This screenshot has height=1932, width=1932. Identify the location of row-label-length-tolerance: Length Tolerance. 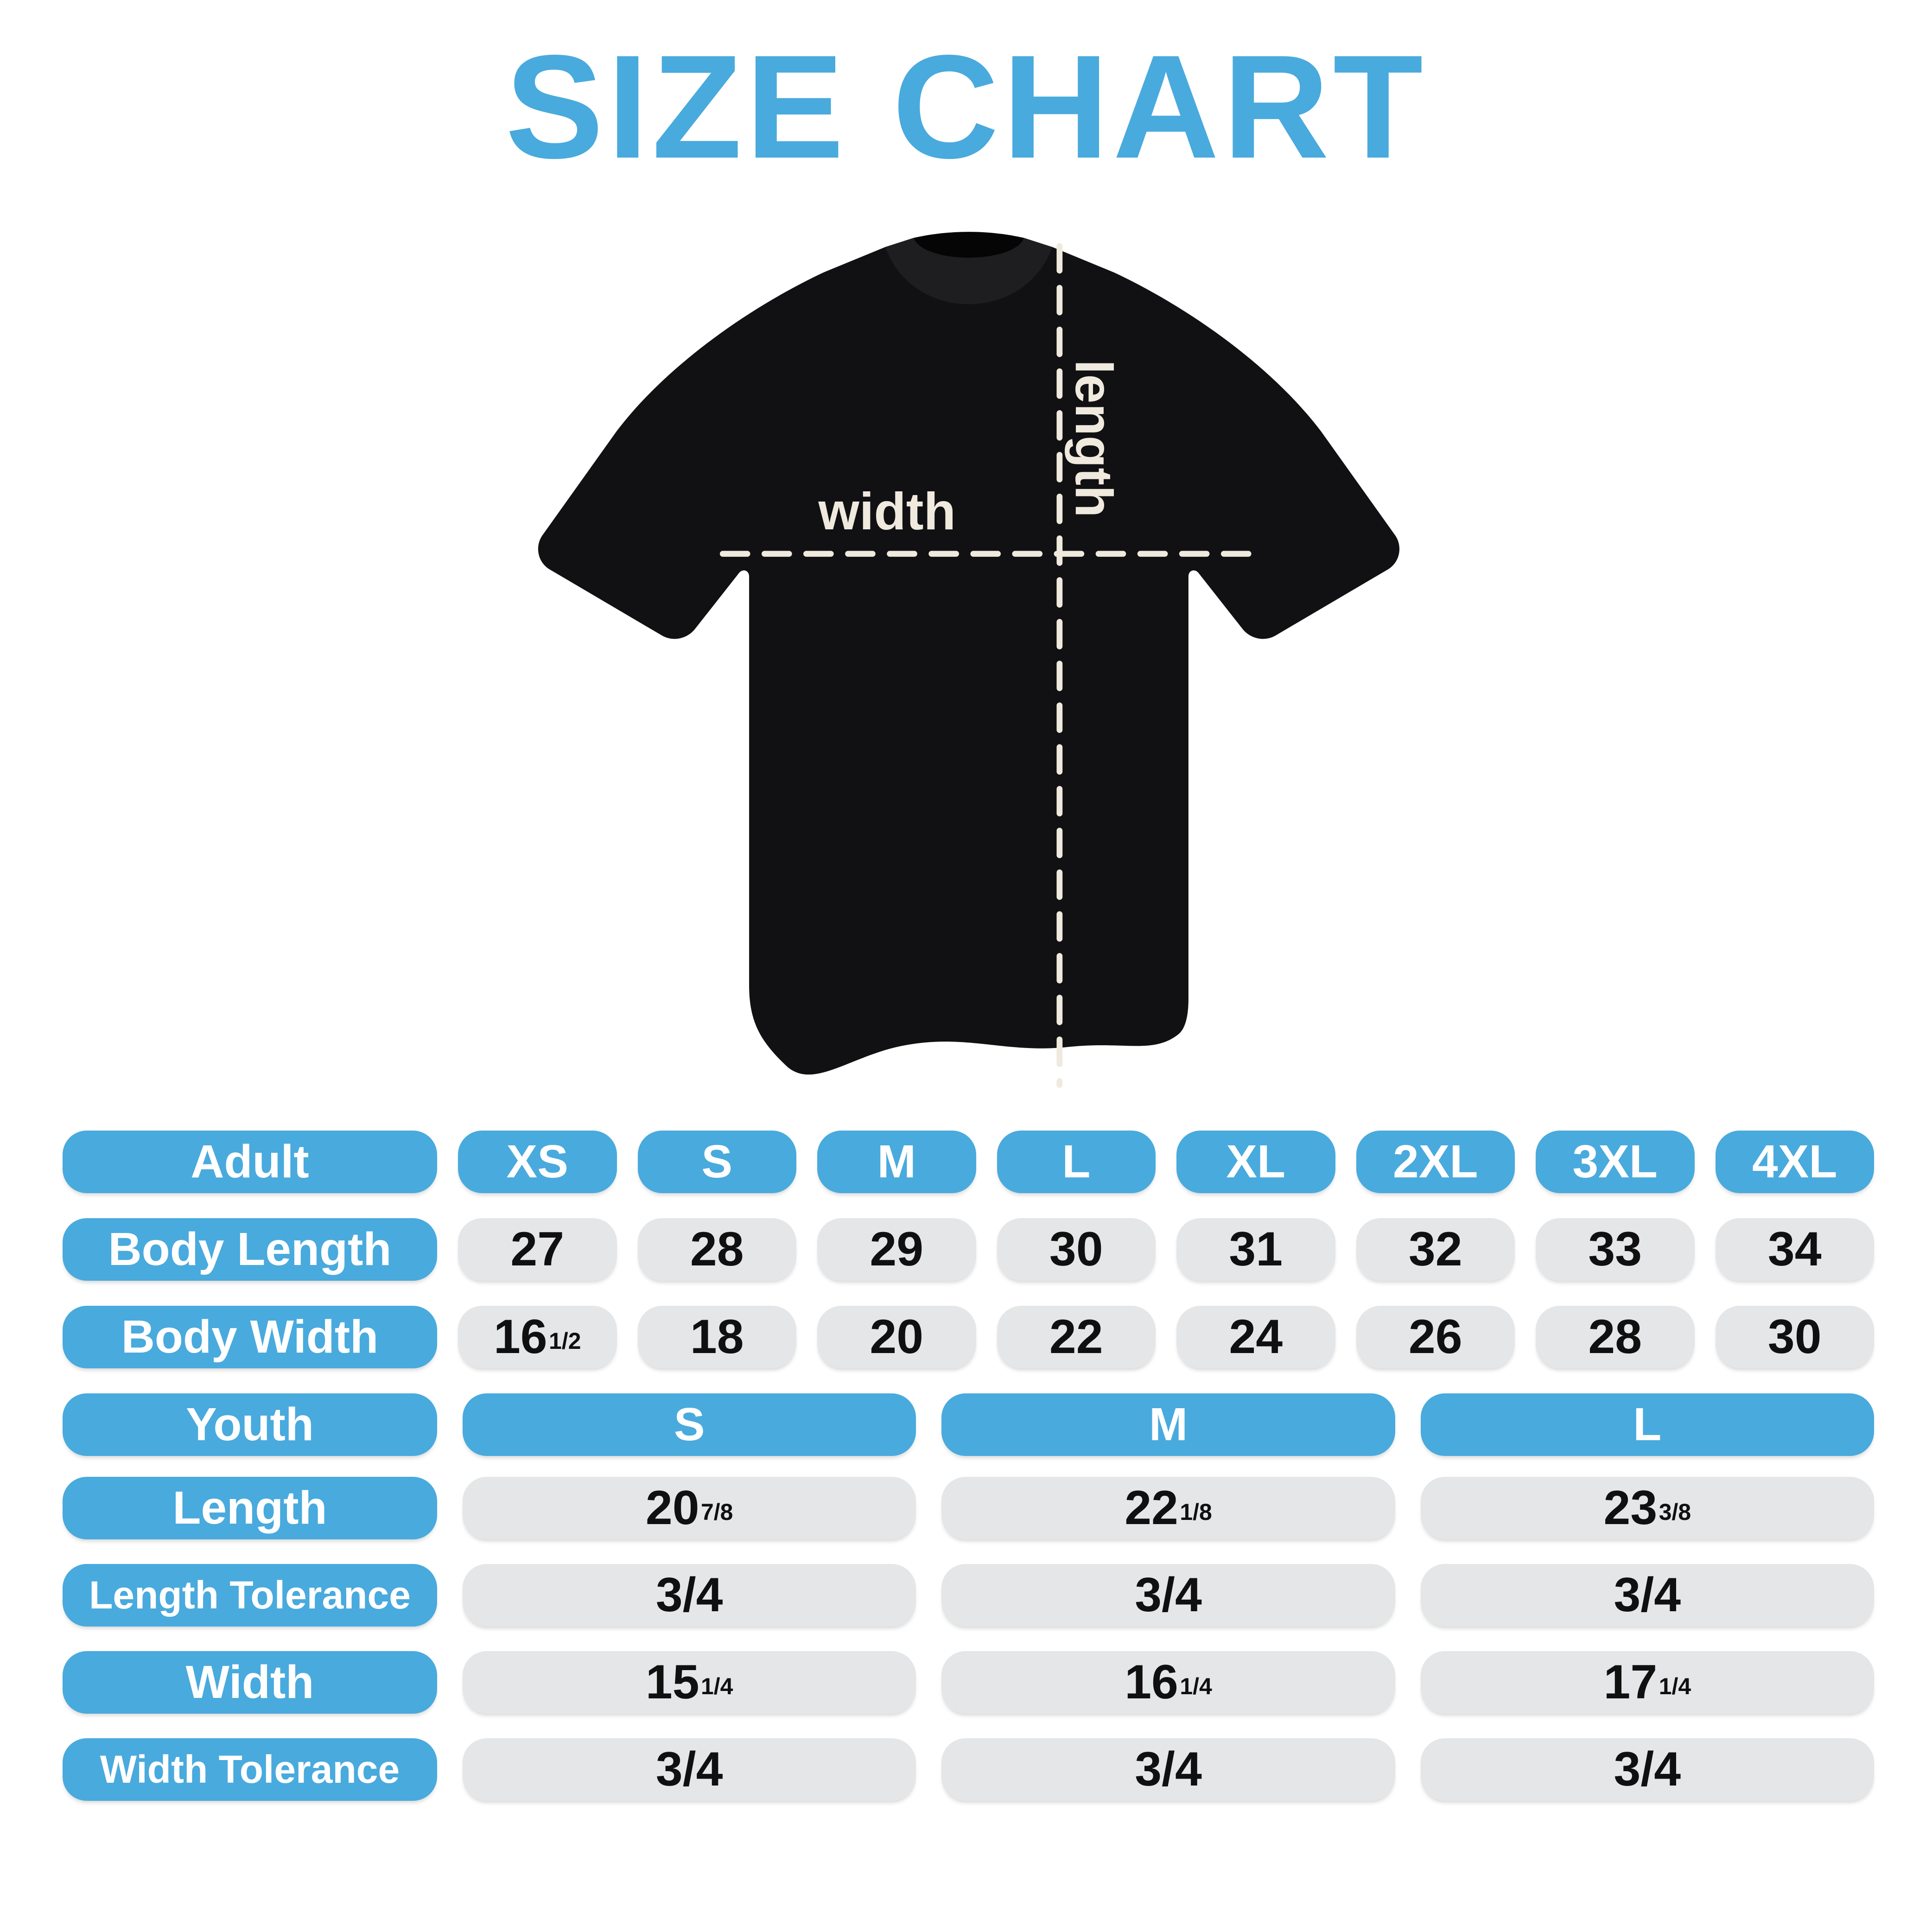
(250, 1595).